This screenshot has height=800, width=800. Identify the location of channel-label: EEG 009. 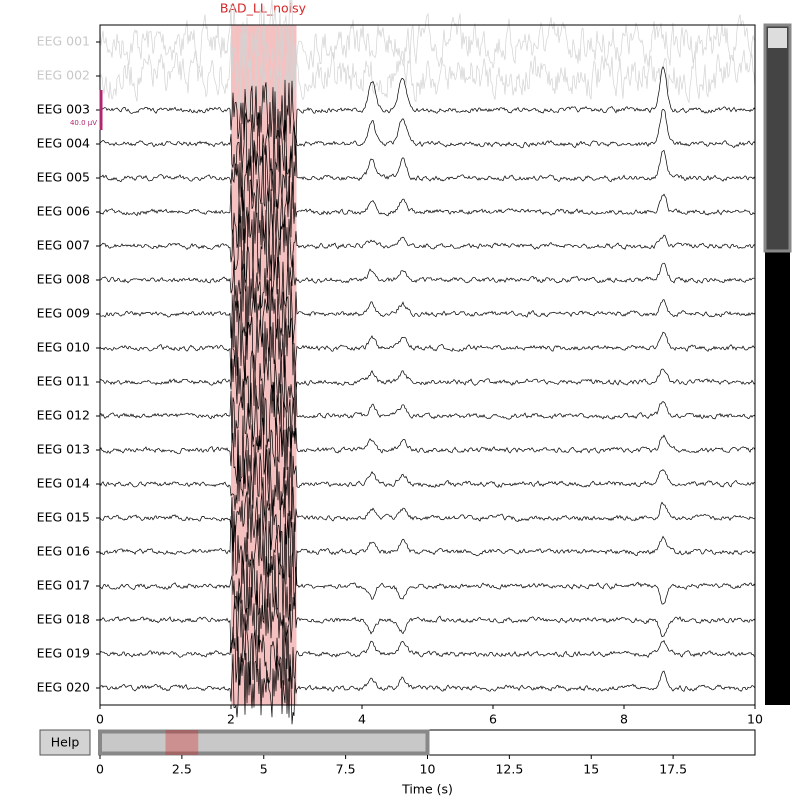
(63, 313).